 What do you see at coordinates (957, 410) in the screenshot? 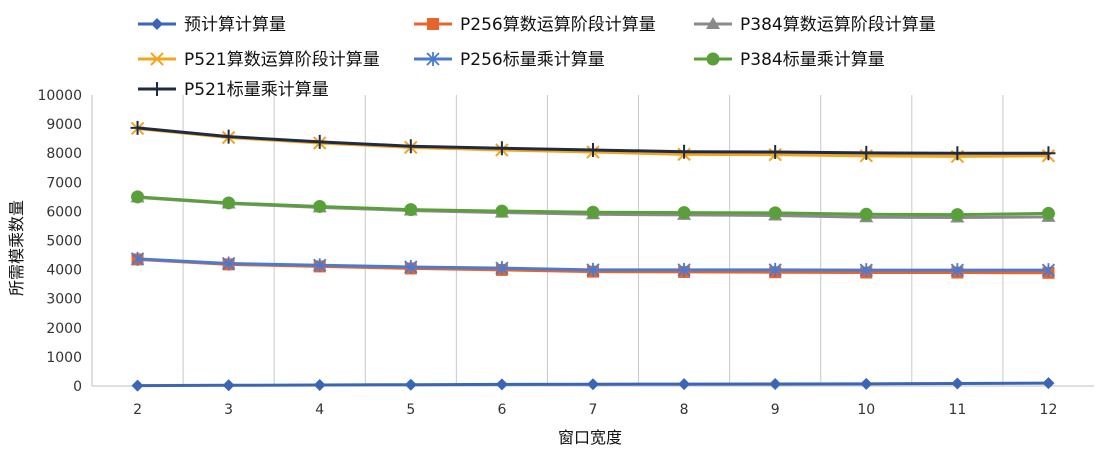
I see `x-tick-label: 11` at bounding box center [957, 410].